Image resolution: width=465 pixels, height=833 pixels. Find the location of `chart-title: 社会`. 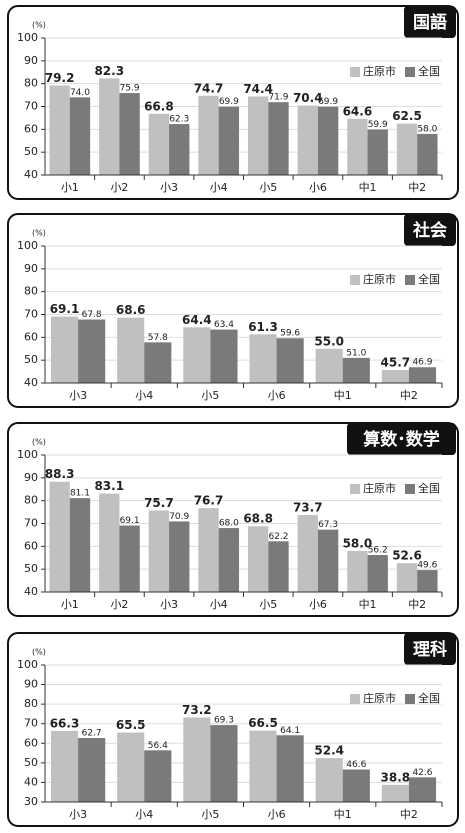

chart-title: 社会 is located at coordinates (429, 230).